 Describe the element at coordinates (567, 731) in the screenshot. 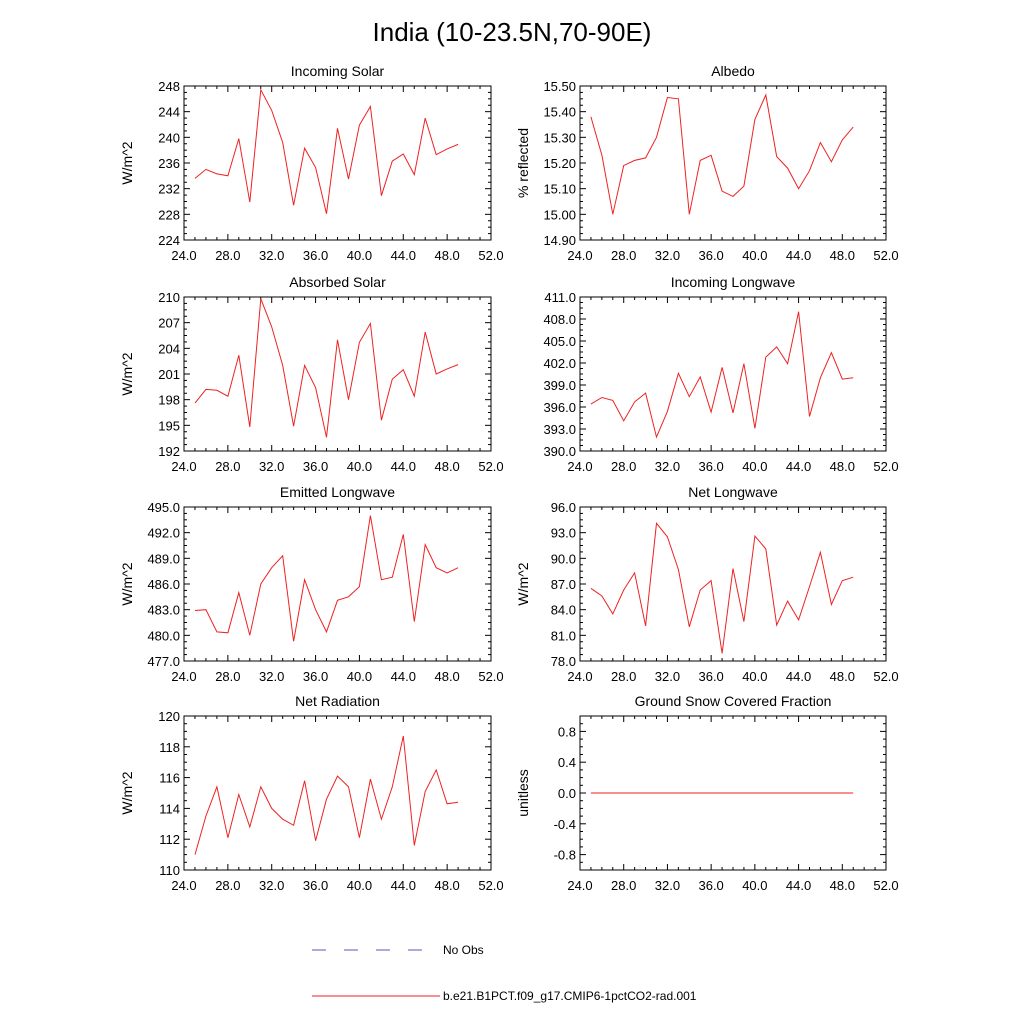

I see `y-tick-label: 0.8` at that location.